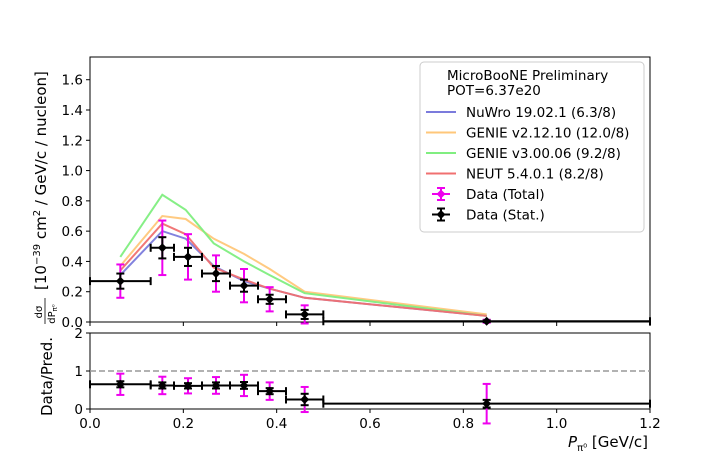 The image size is (720, 468). What do you see at coordinates (649, 424) in the screenshot?
I see `ratio-x-tick-label: 1.2` at bounding box center [649, 424].